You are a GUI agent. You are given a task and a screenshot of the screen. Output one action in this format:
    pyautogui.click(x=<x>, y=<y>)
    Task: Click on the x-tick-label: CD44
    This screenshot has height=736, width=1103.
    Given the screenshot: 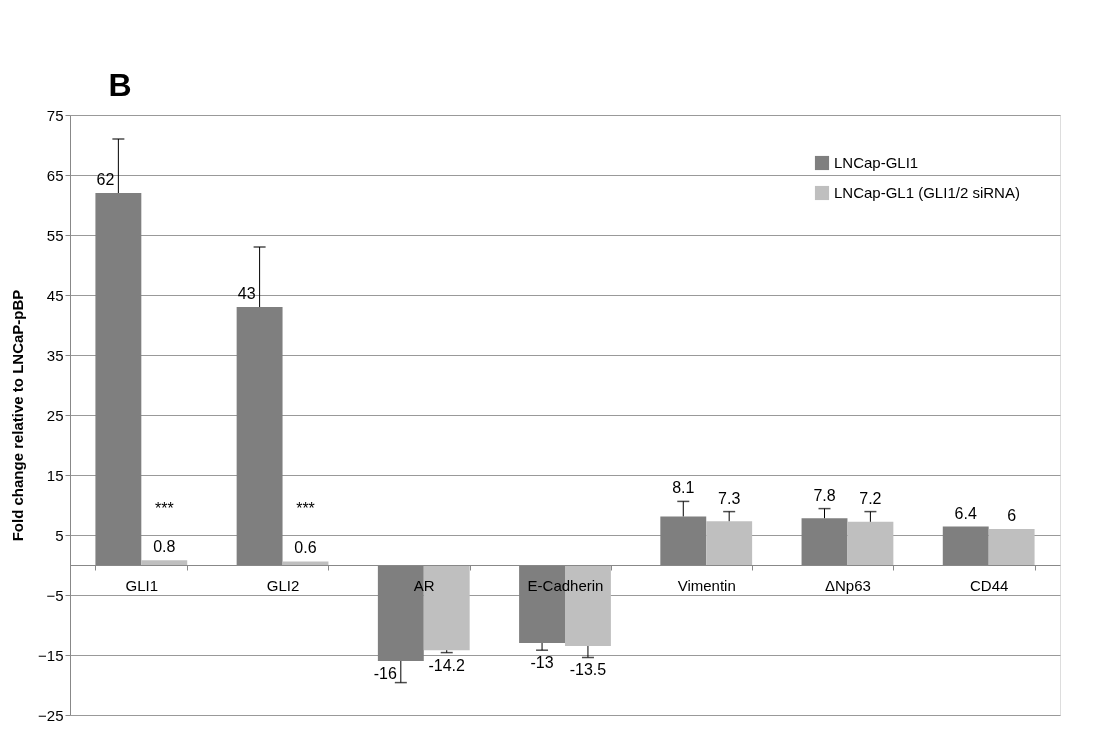 What is the action you would take?
    pyautogui.click(x=989, y=585)
    